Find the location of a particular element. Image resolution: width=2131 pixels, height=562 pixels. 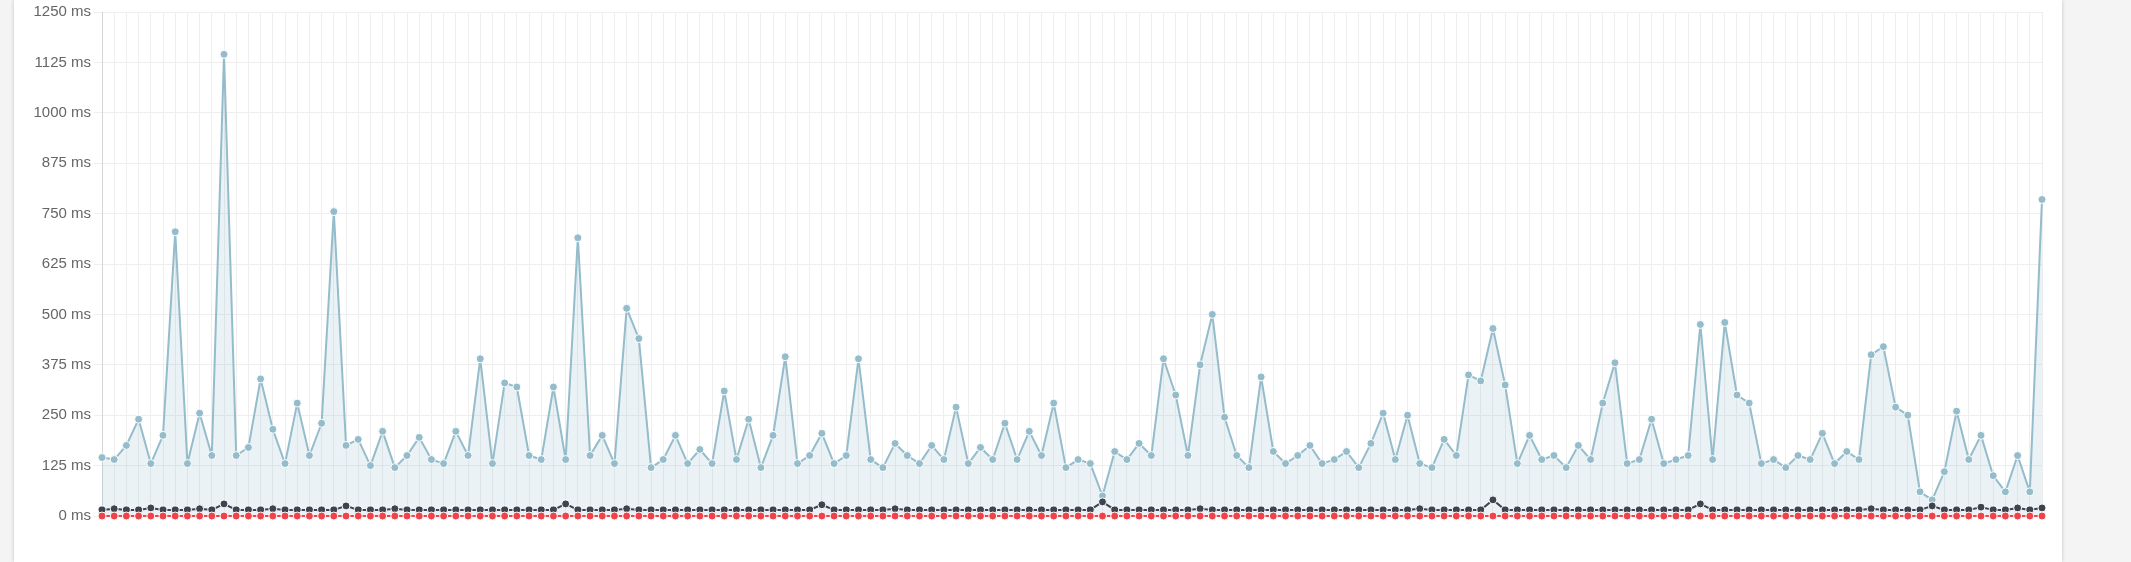

y-tick-label: 0 ms is located at coordinates (74, 515).